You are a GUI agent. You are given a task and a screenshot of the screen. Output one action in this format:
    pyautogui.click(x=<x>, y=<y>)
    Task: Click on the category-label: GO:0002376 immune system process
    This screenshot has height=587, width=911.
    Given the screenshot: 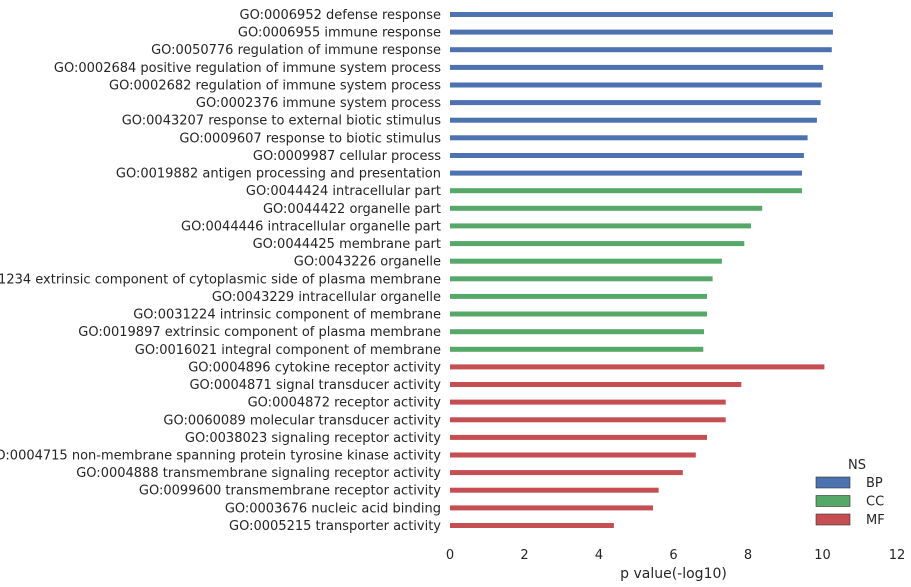 What is the action you would take?
    pyautogui.click(x=318, y=103)
    